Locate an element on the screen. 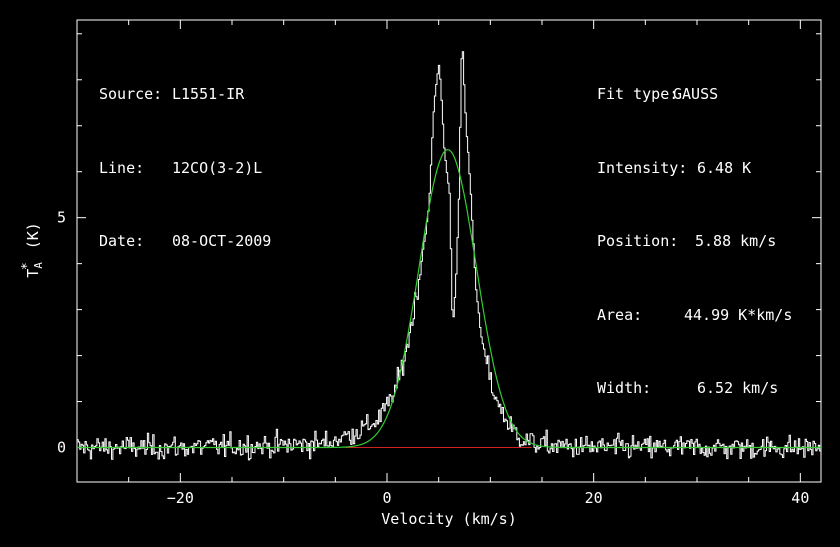 The image size is (840, 547). position-label: Position: is located at coordinates (638, 241).